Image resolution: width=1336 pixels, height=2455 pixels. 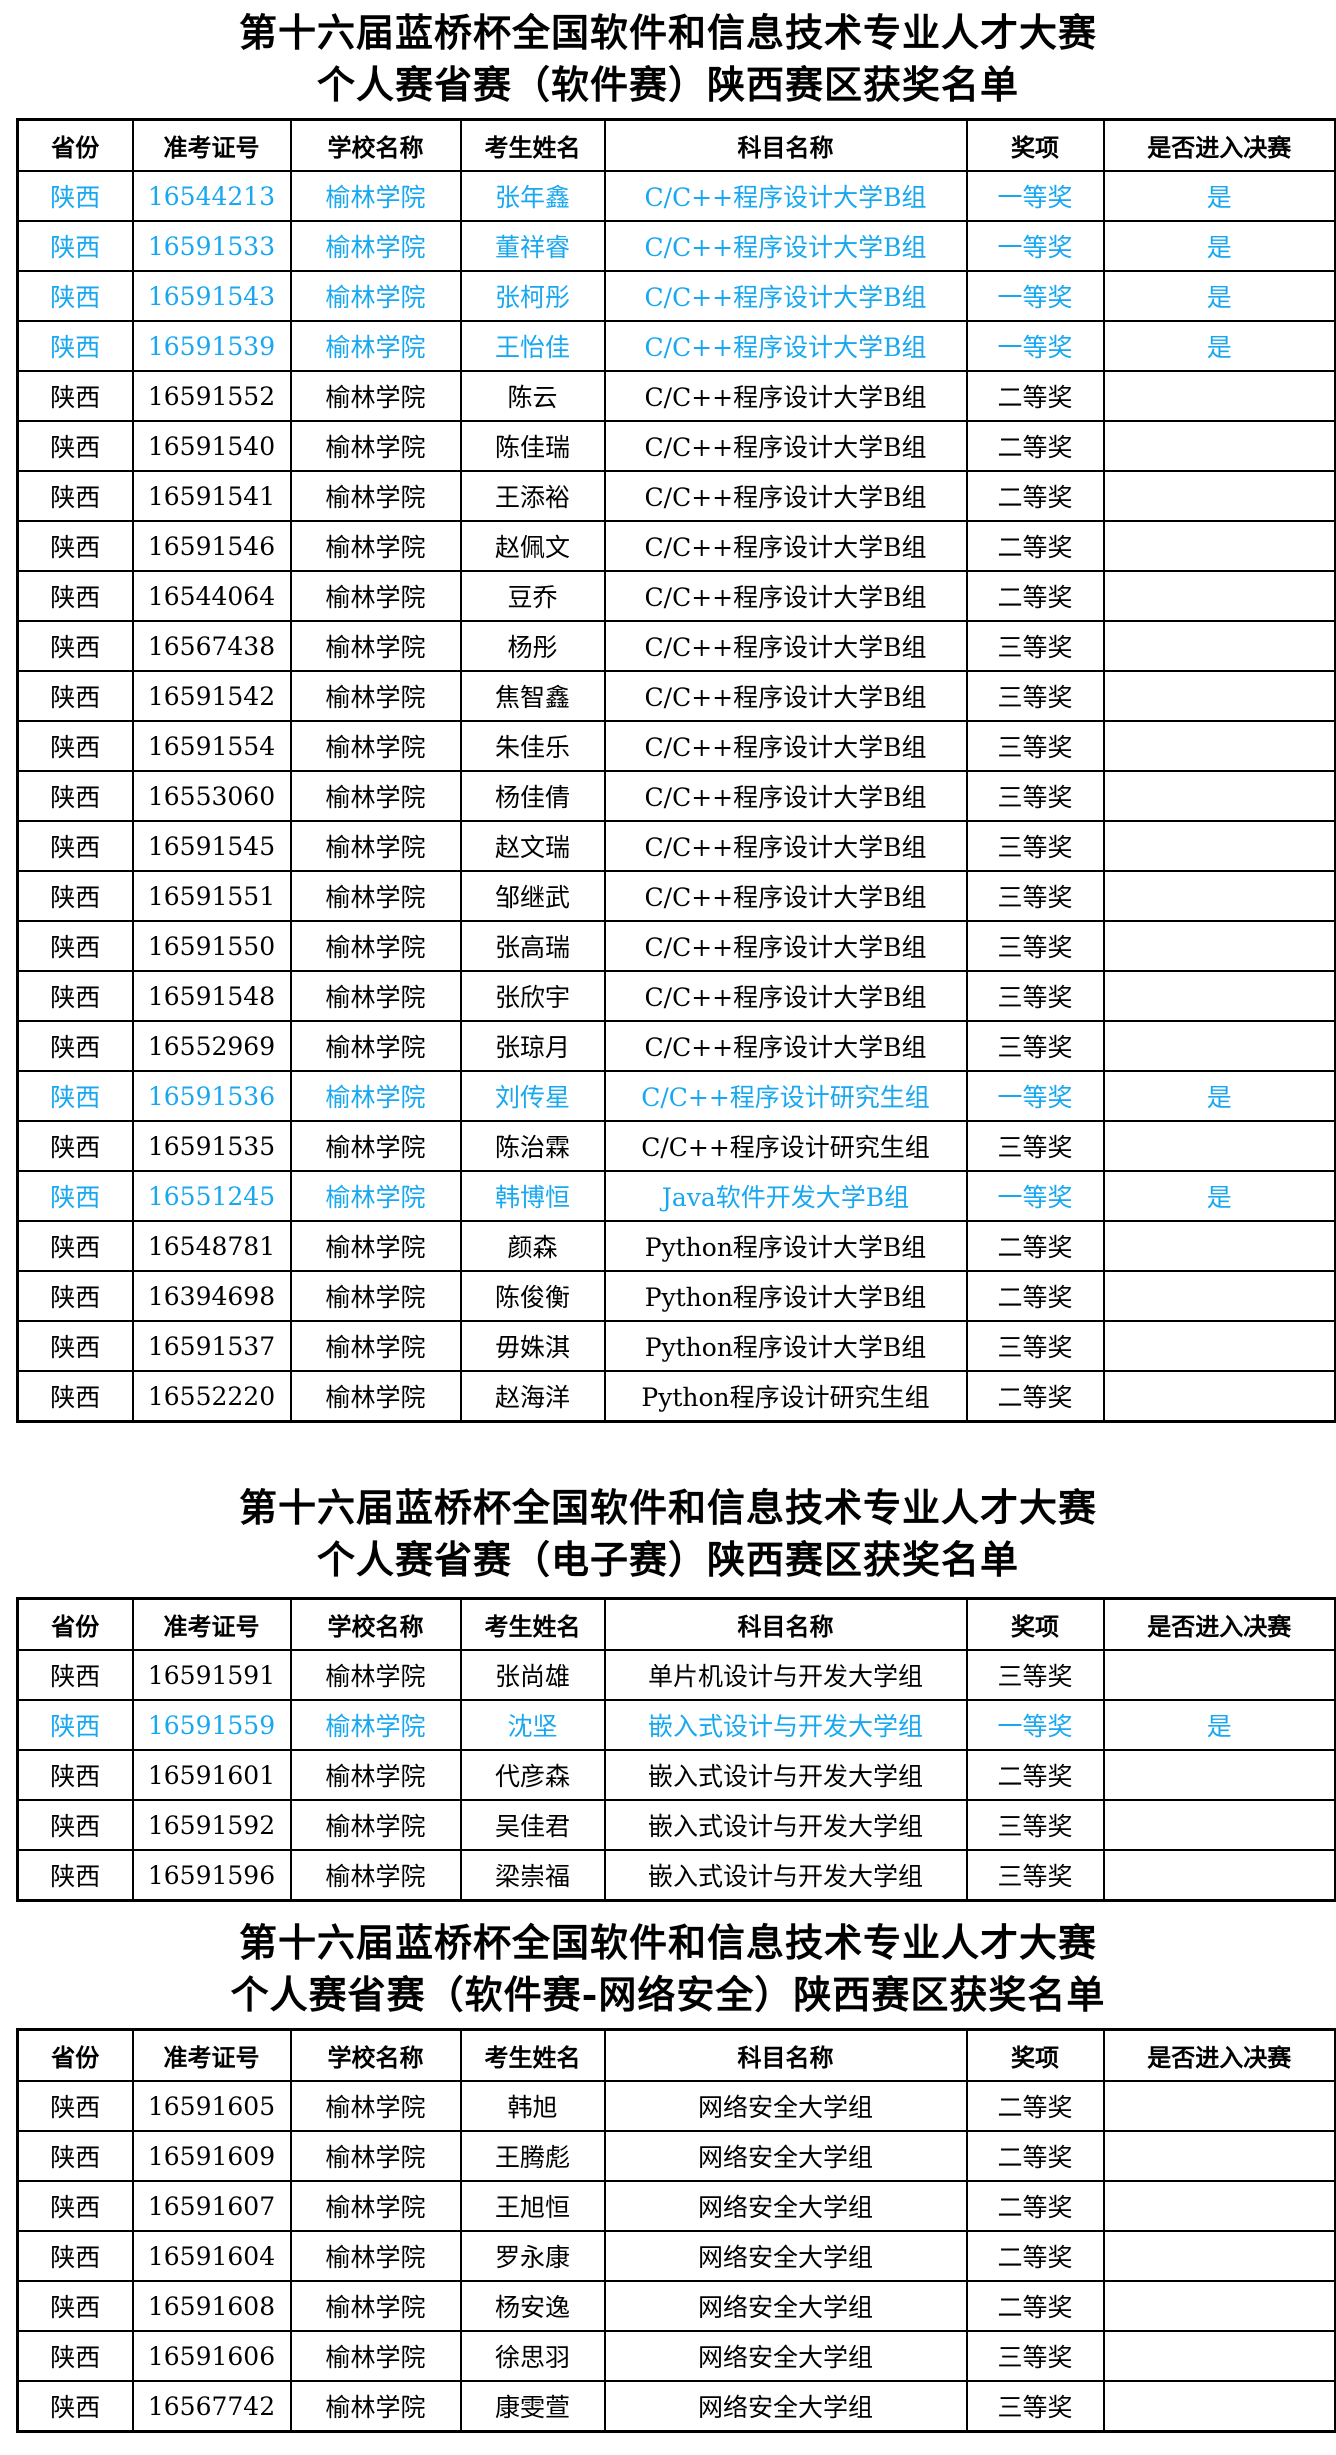 What do you see at coordinates (211, 846) in the screenshot?
I see `cell-exam-id: 16591545` at bounding box center [211, 846].